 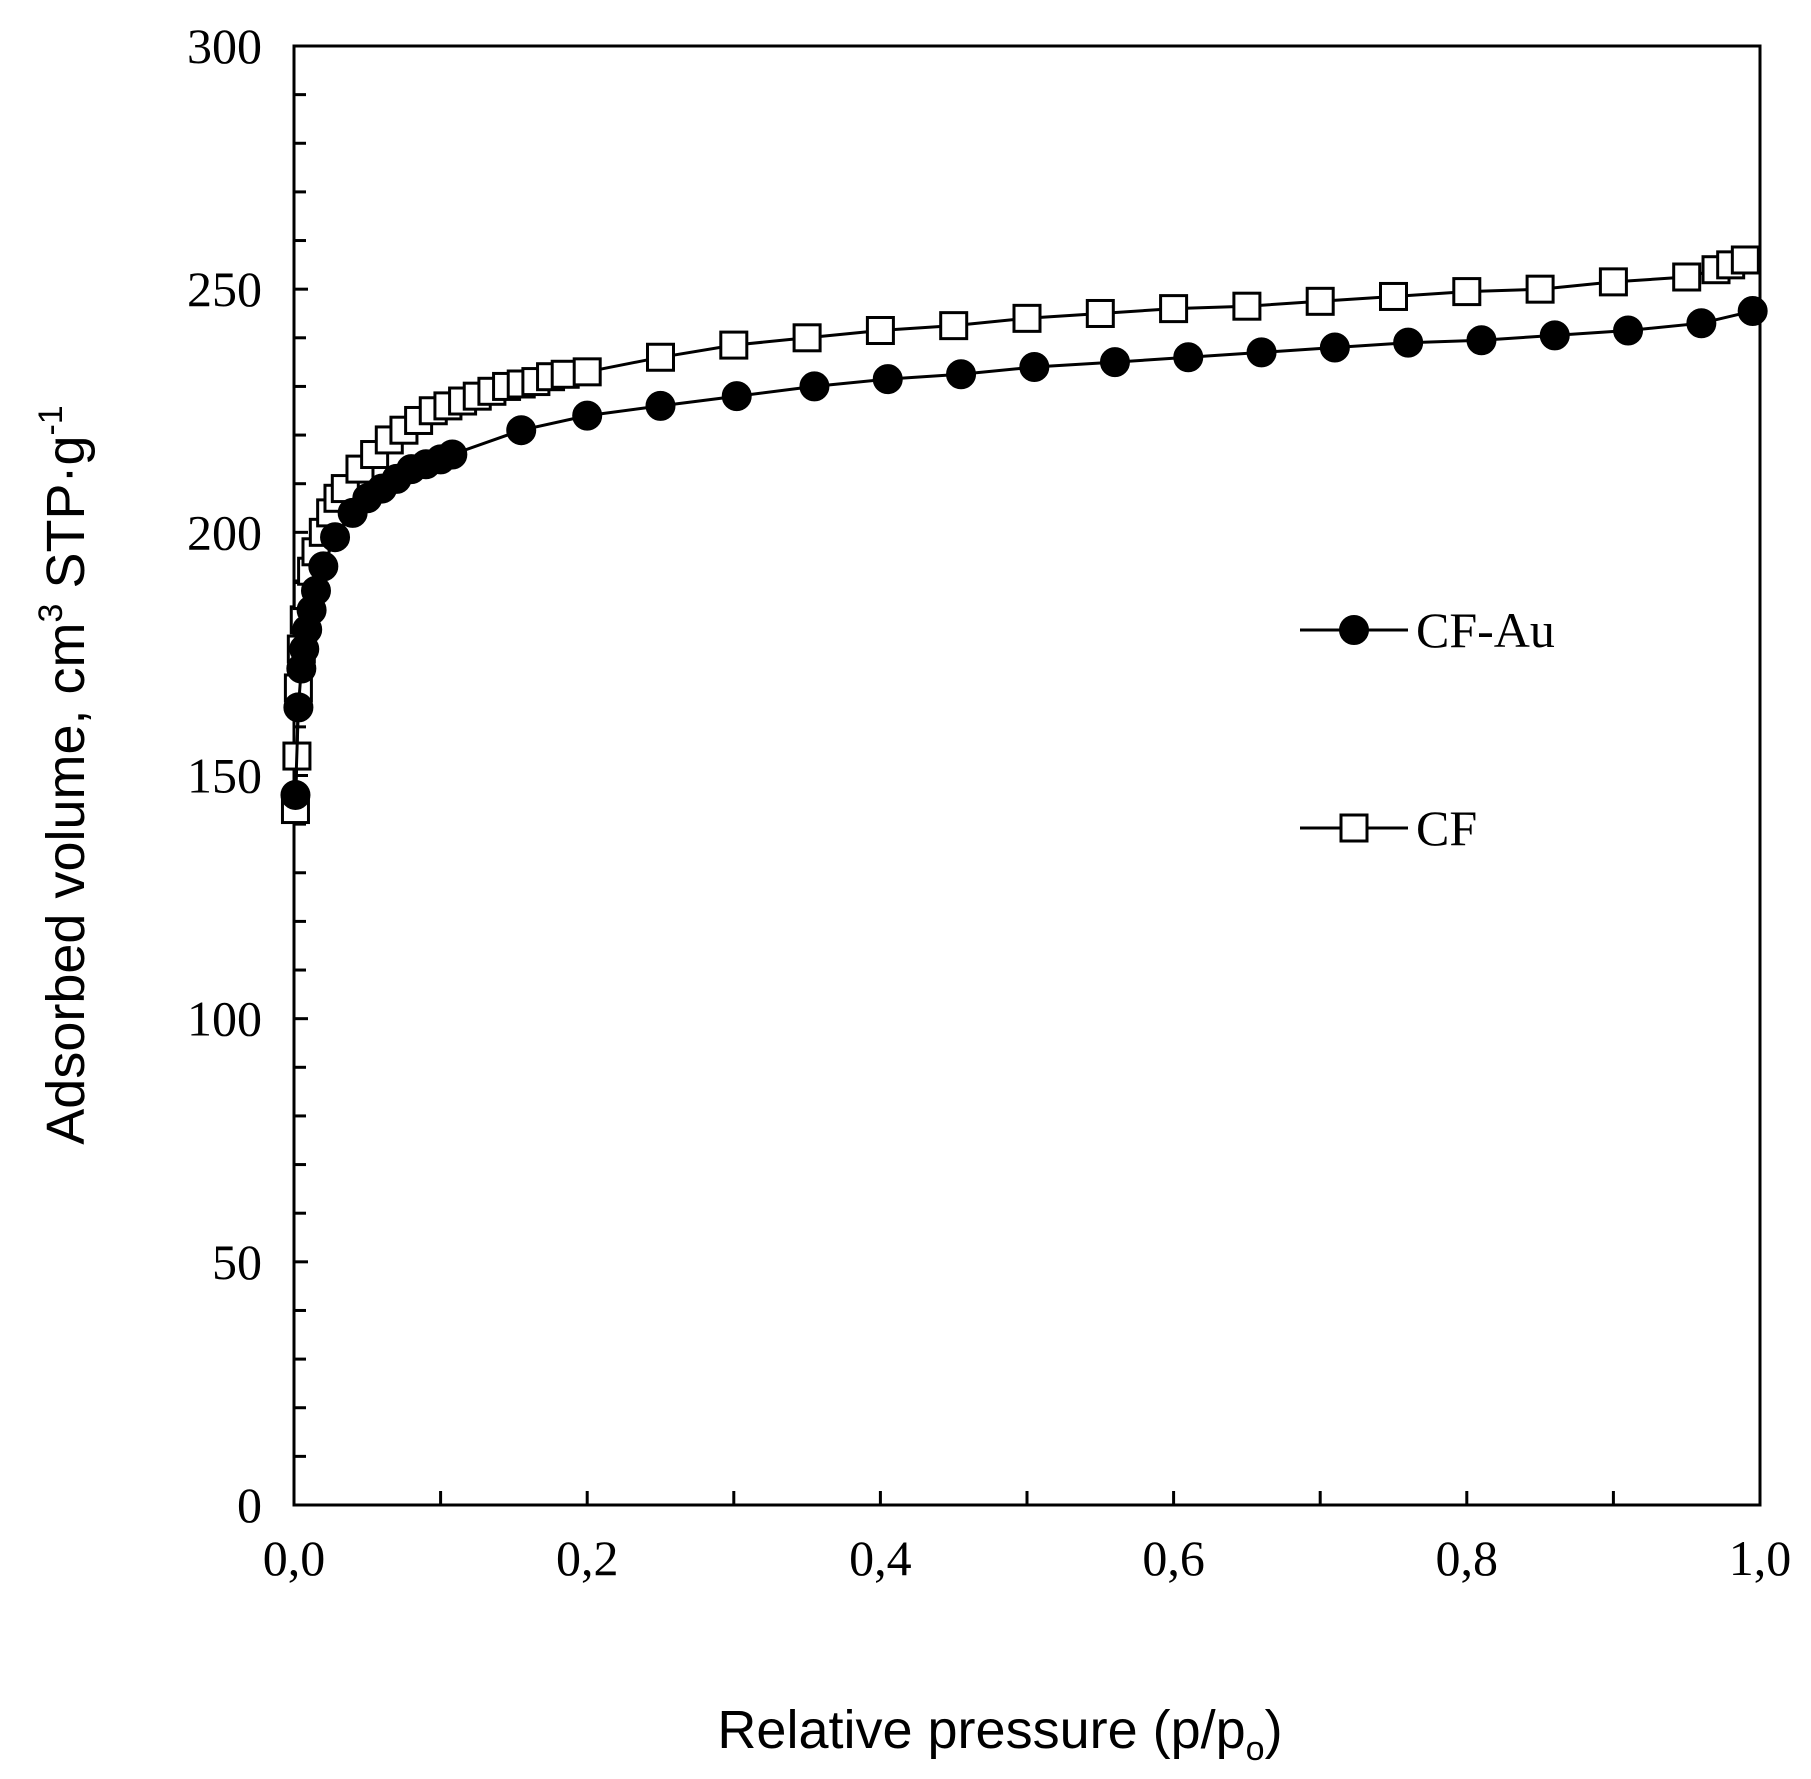 I want to click on y-tick-label: 300, so click(x=224, y=46).